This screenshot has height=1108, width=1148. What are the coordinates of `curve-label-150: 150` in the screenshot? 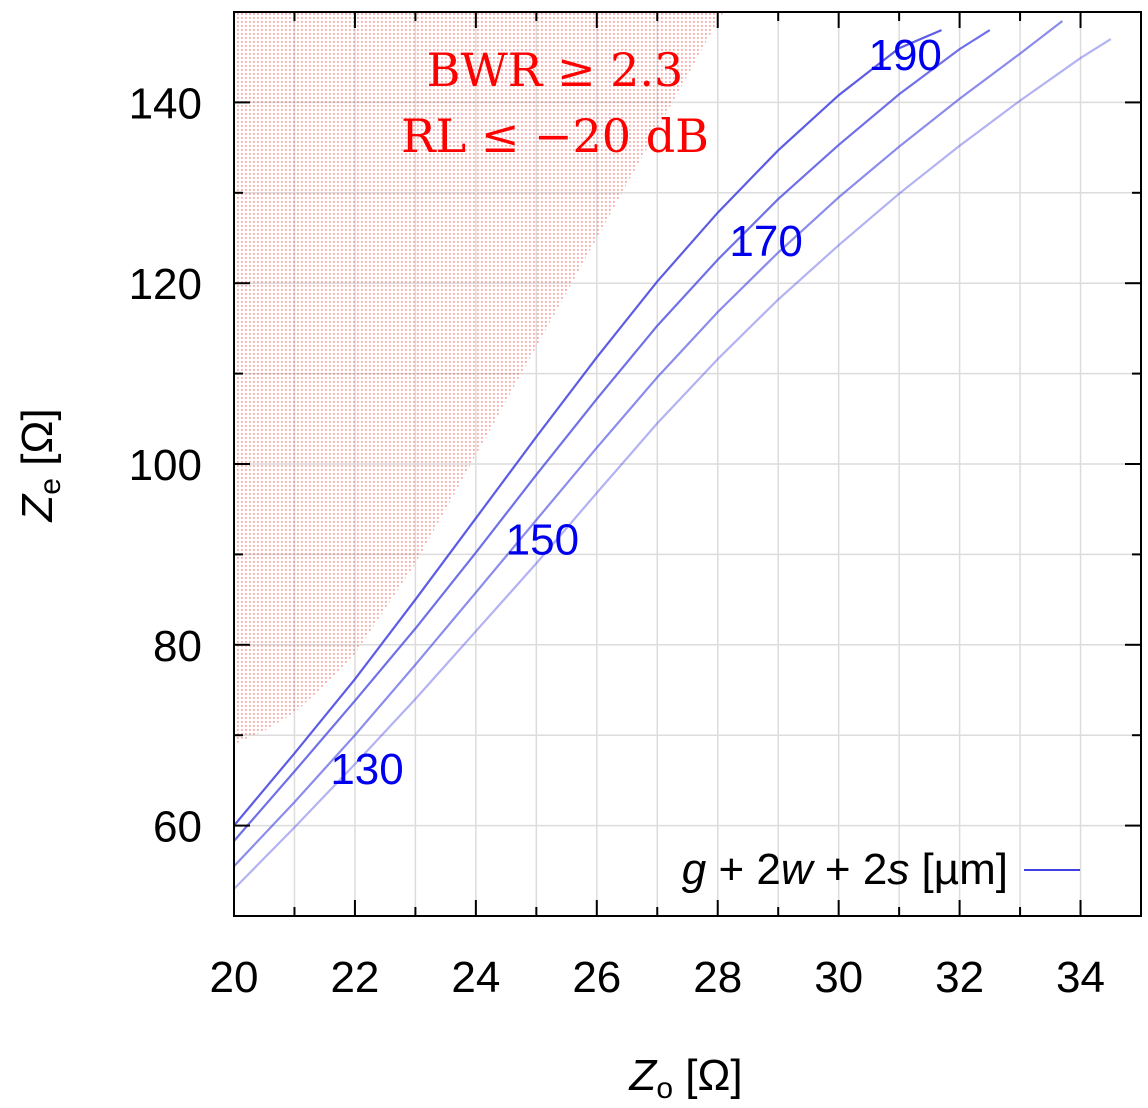 It's located at (542, 539).